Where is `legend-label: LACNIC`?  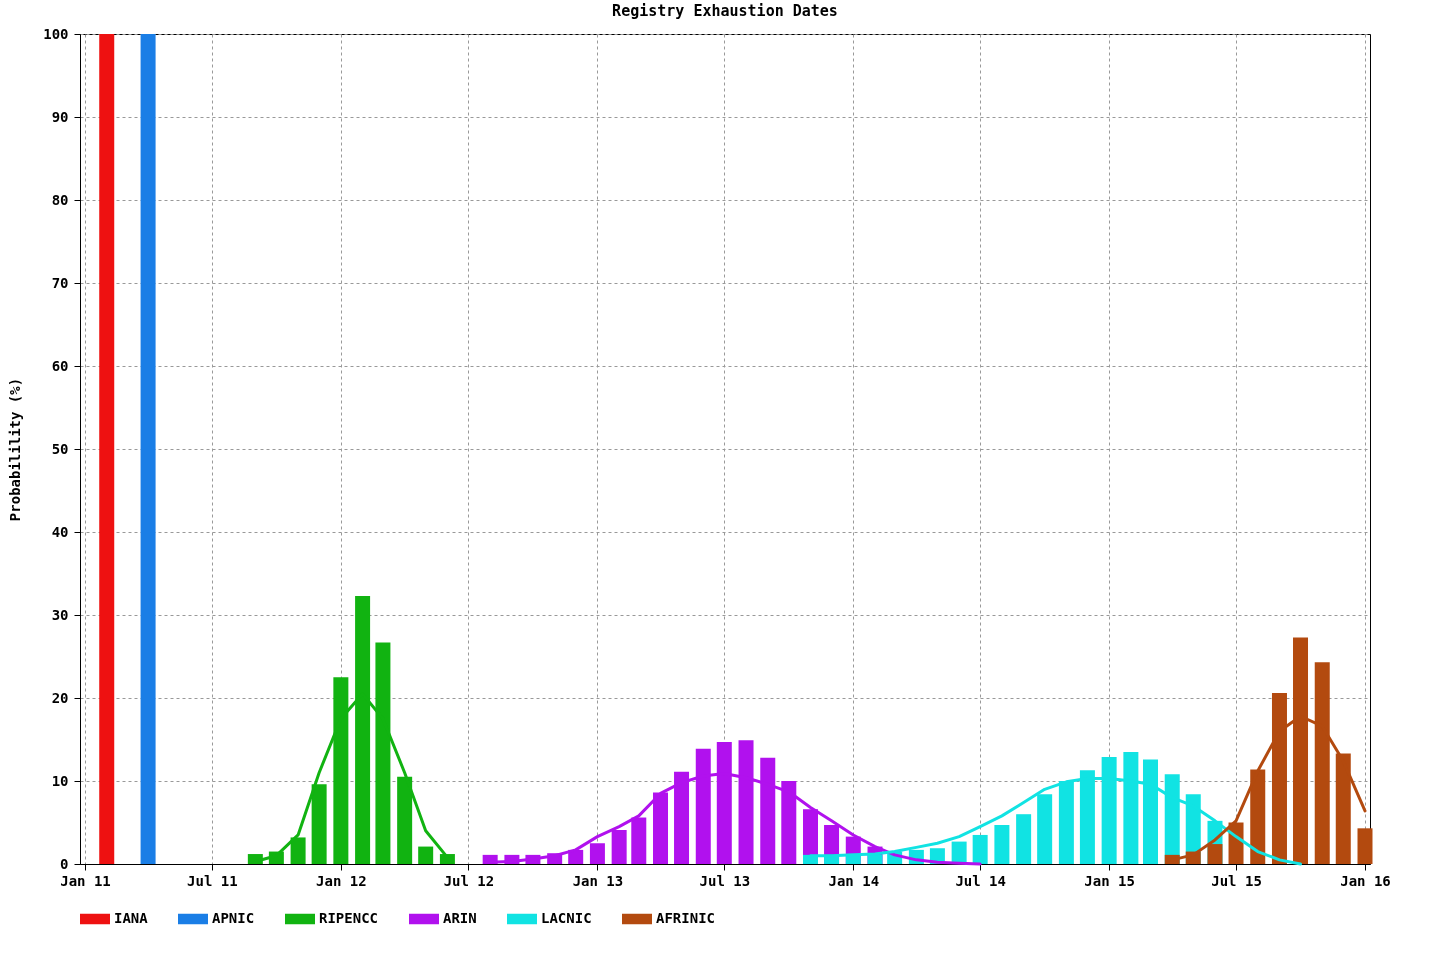
legend-label: LACNIC is located at coordinates (566, 918).